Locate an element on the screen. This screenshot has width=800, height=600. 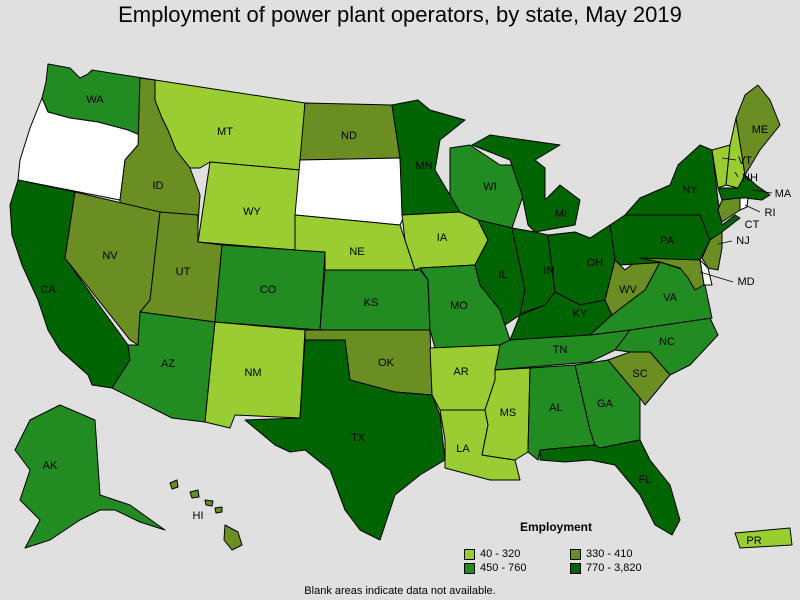
label-CT: CT is located at coordinates (752, 225).